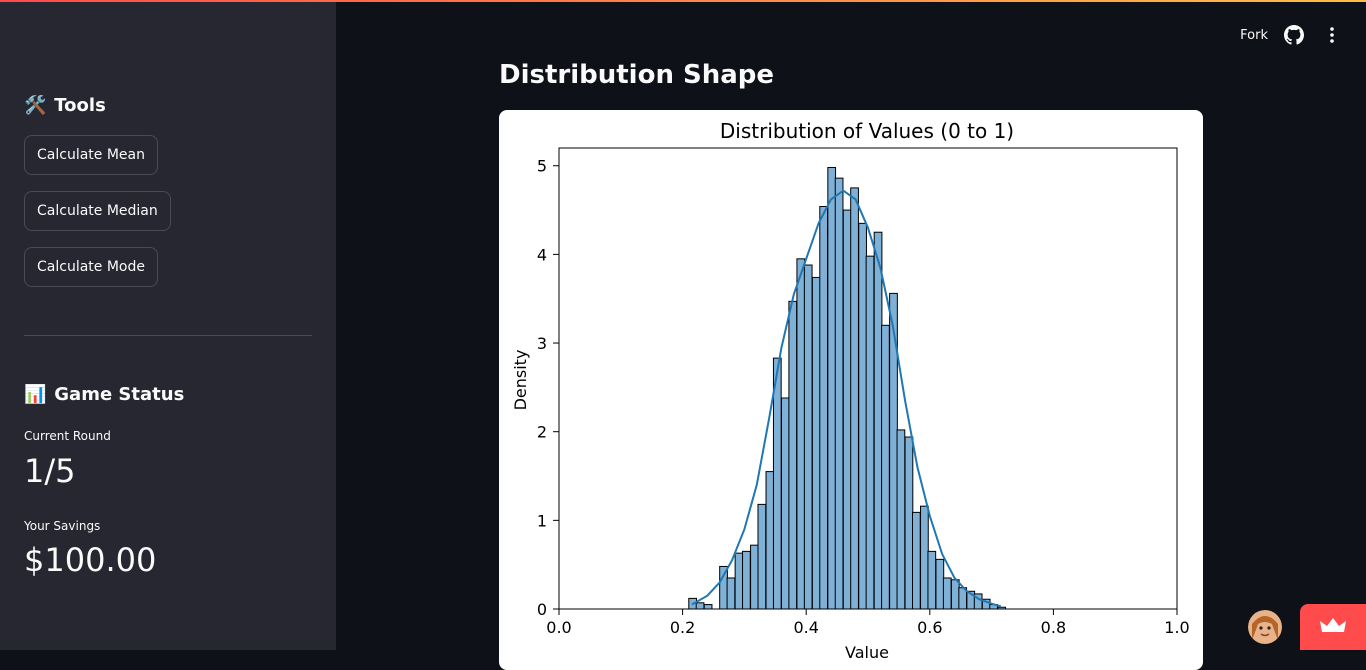  Describe the element at coordinates (1176, 627) in the screenshot. I see `x-tick-label: 1.0` at that location.